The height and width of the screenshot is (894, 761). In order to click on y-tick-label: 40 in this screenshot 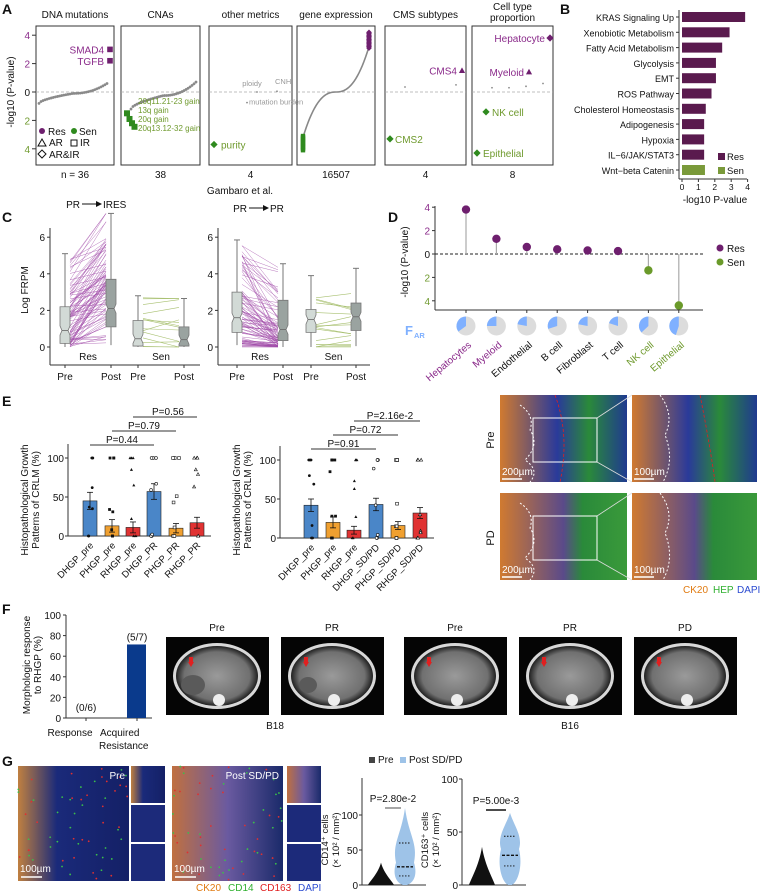, I will do `click(56, 678)`.